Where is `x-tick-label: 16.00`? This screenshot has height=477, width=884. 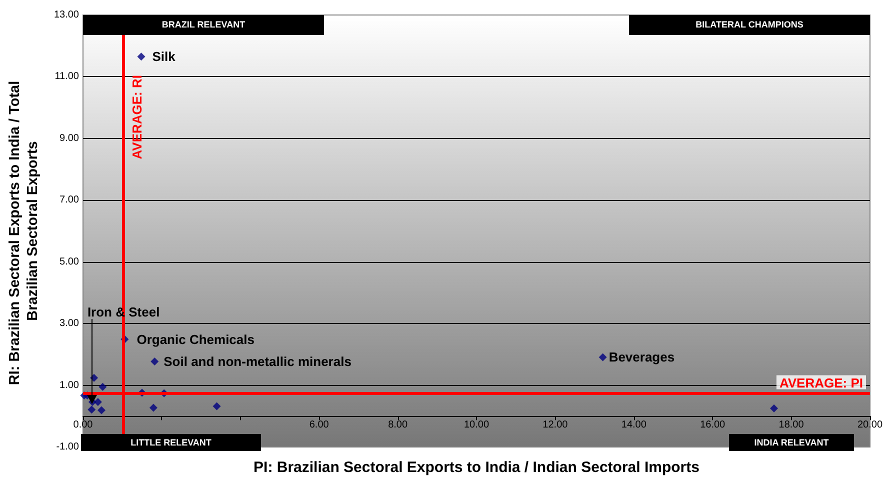 x-tick-label: 16.00 is located at coordinates (713, 425).